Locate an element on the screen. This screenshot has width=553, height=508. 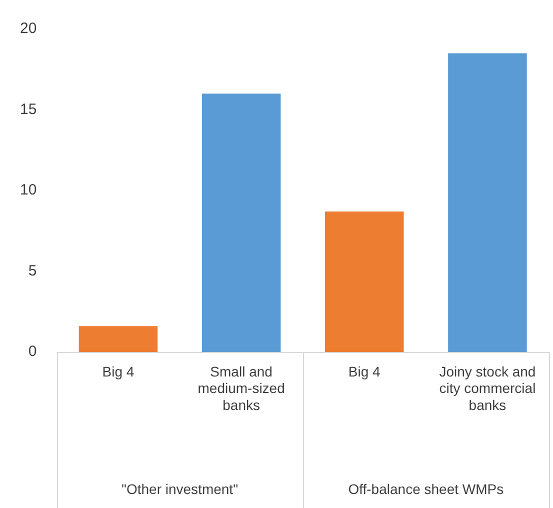
text: Off-balance sheet WMPs is located at coordinates (426, 488).